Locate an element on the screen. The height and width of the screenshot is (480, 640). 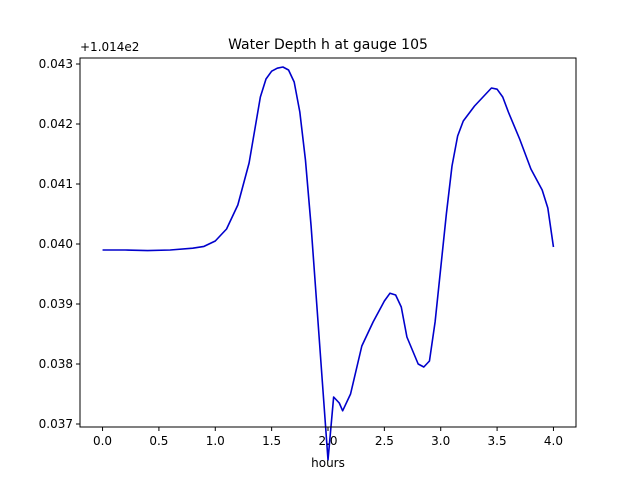
y-tick-label: 0.042 is located at coordinates (56, 124).